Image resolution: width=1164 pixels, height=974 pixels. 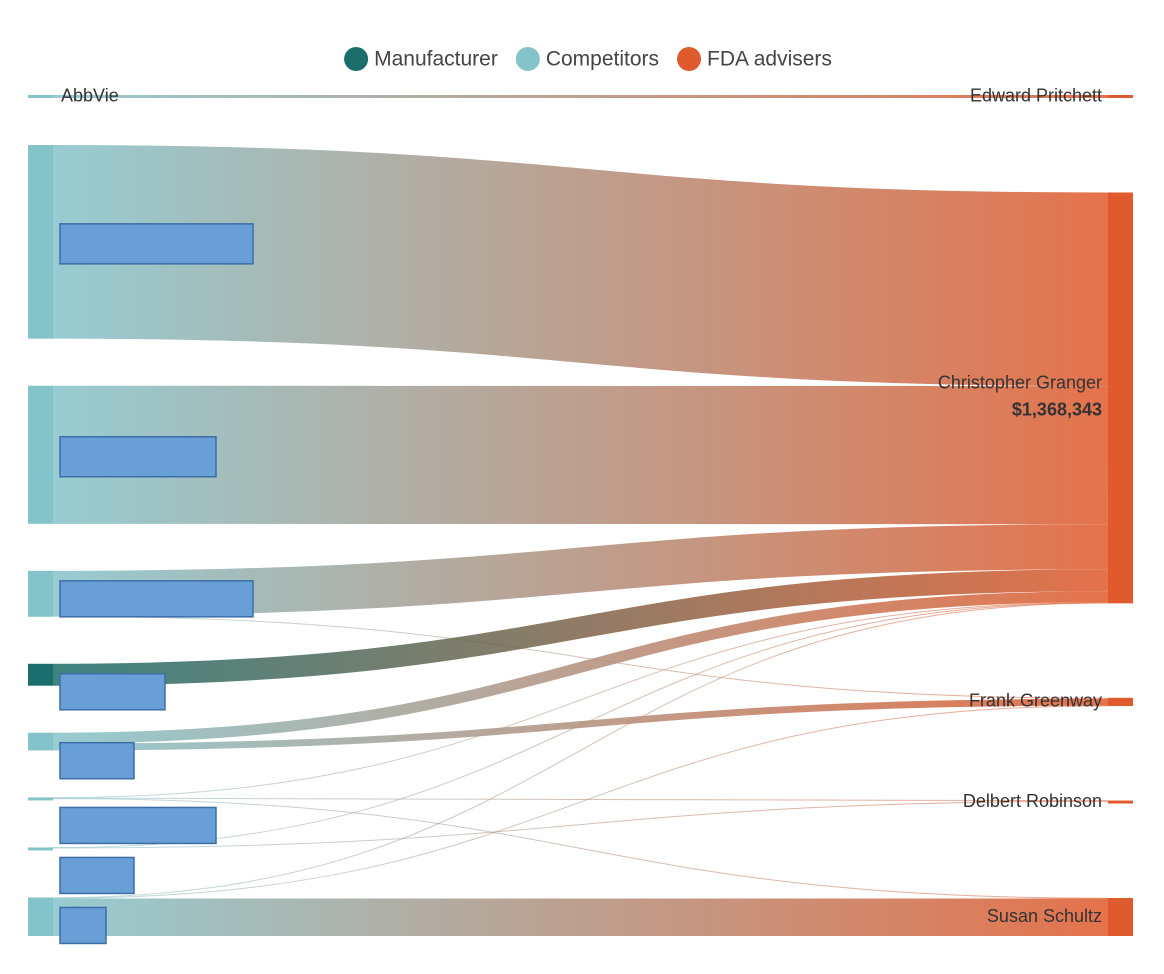 What do you see at coordinates (1057, 410) in the screenshot?
I see `node-value-label: $1,368,343` at bounding box center [1057, 410].